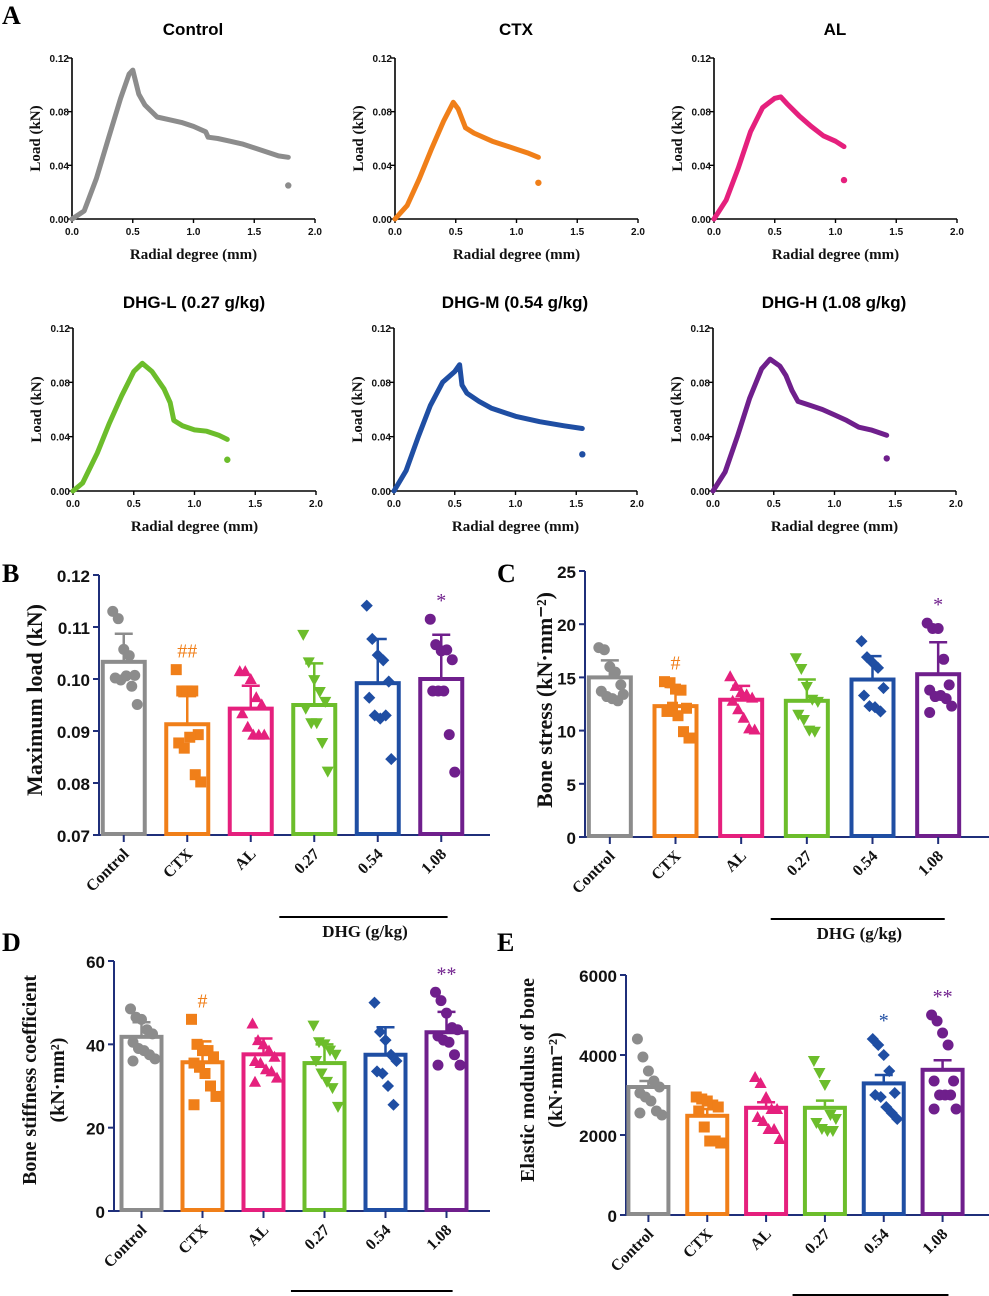 The image size is (989, 1296). What do you see at coordinates (359, 138) in the screenshot?
I see `y-axis-label: Load (kN)` at bounding box center [359, 138].